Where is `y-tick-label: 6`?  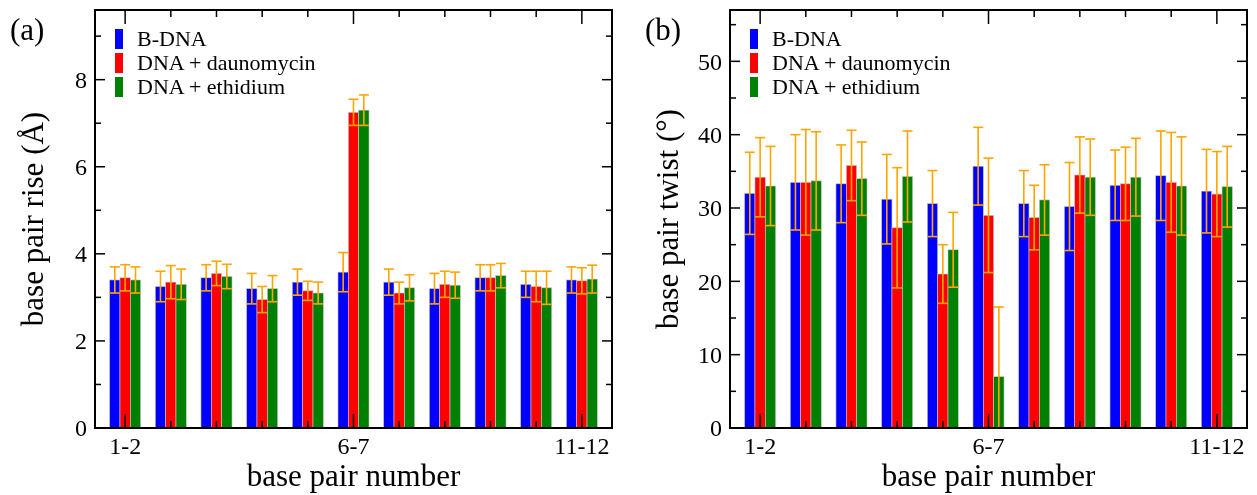
y-tick-label: 6 is located at coordinates (81, 167).